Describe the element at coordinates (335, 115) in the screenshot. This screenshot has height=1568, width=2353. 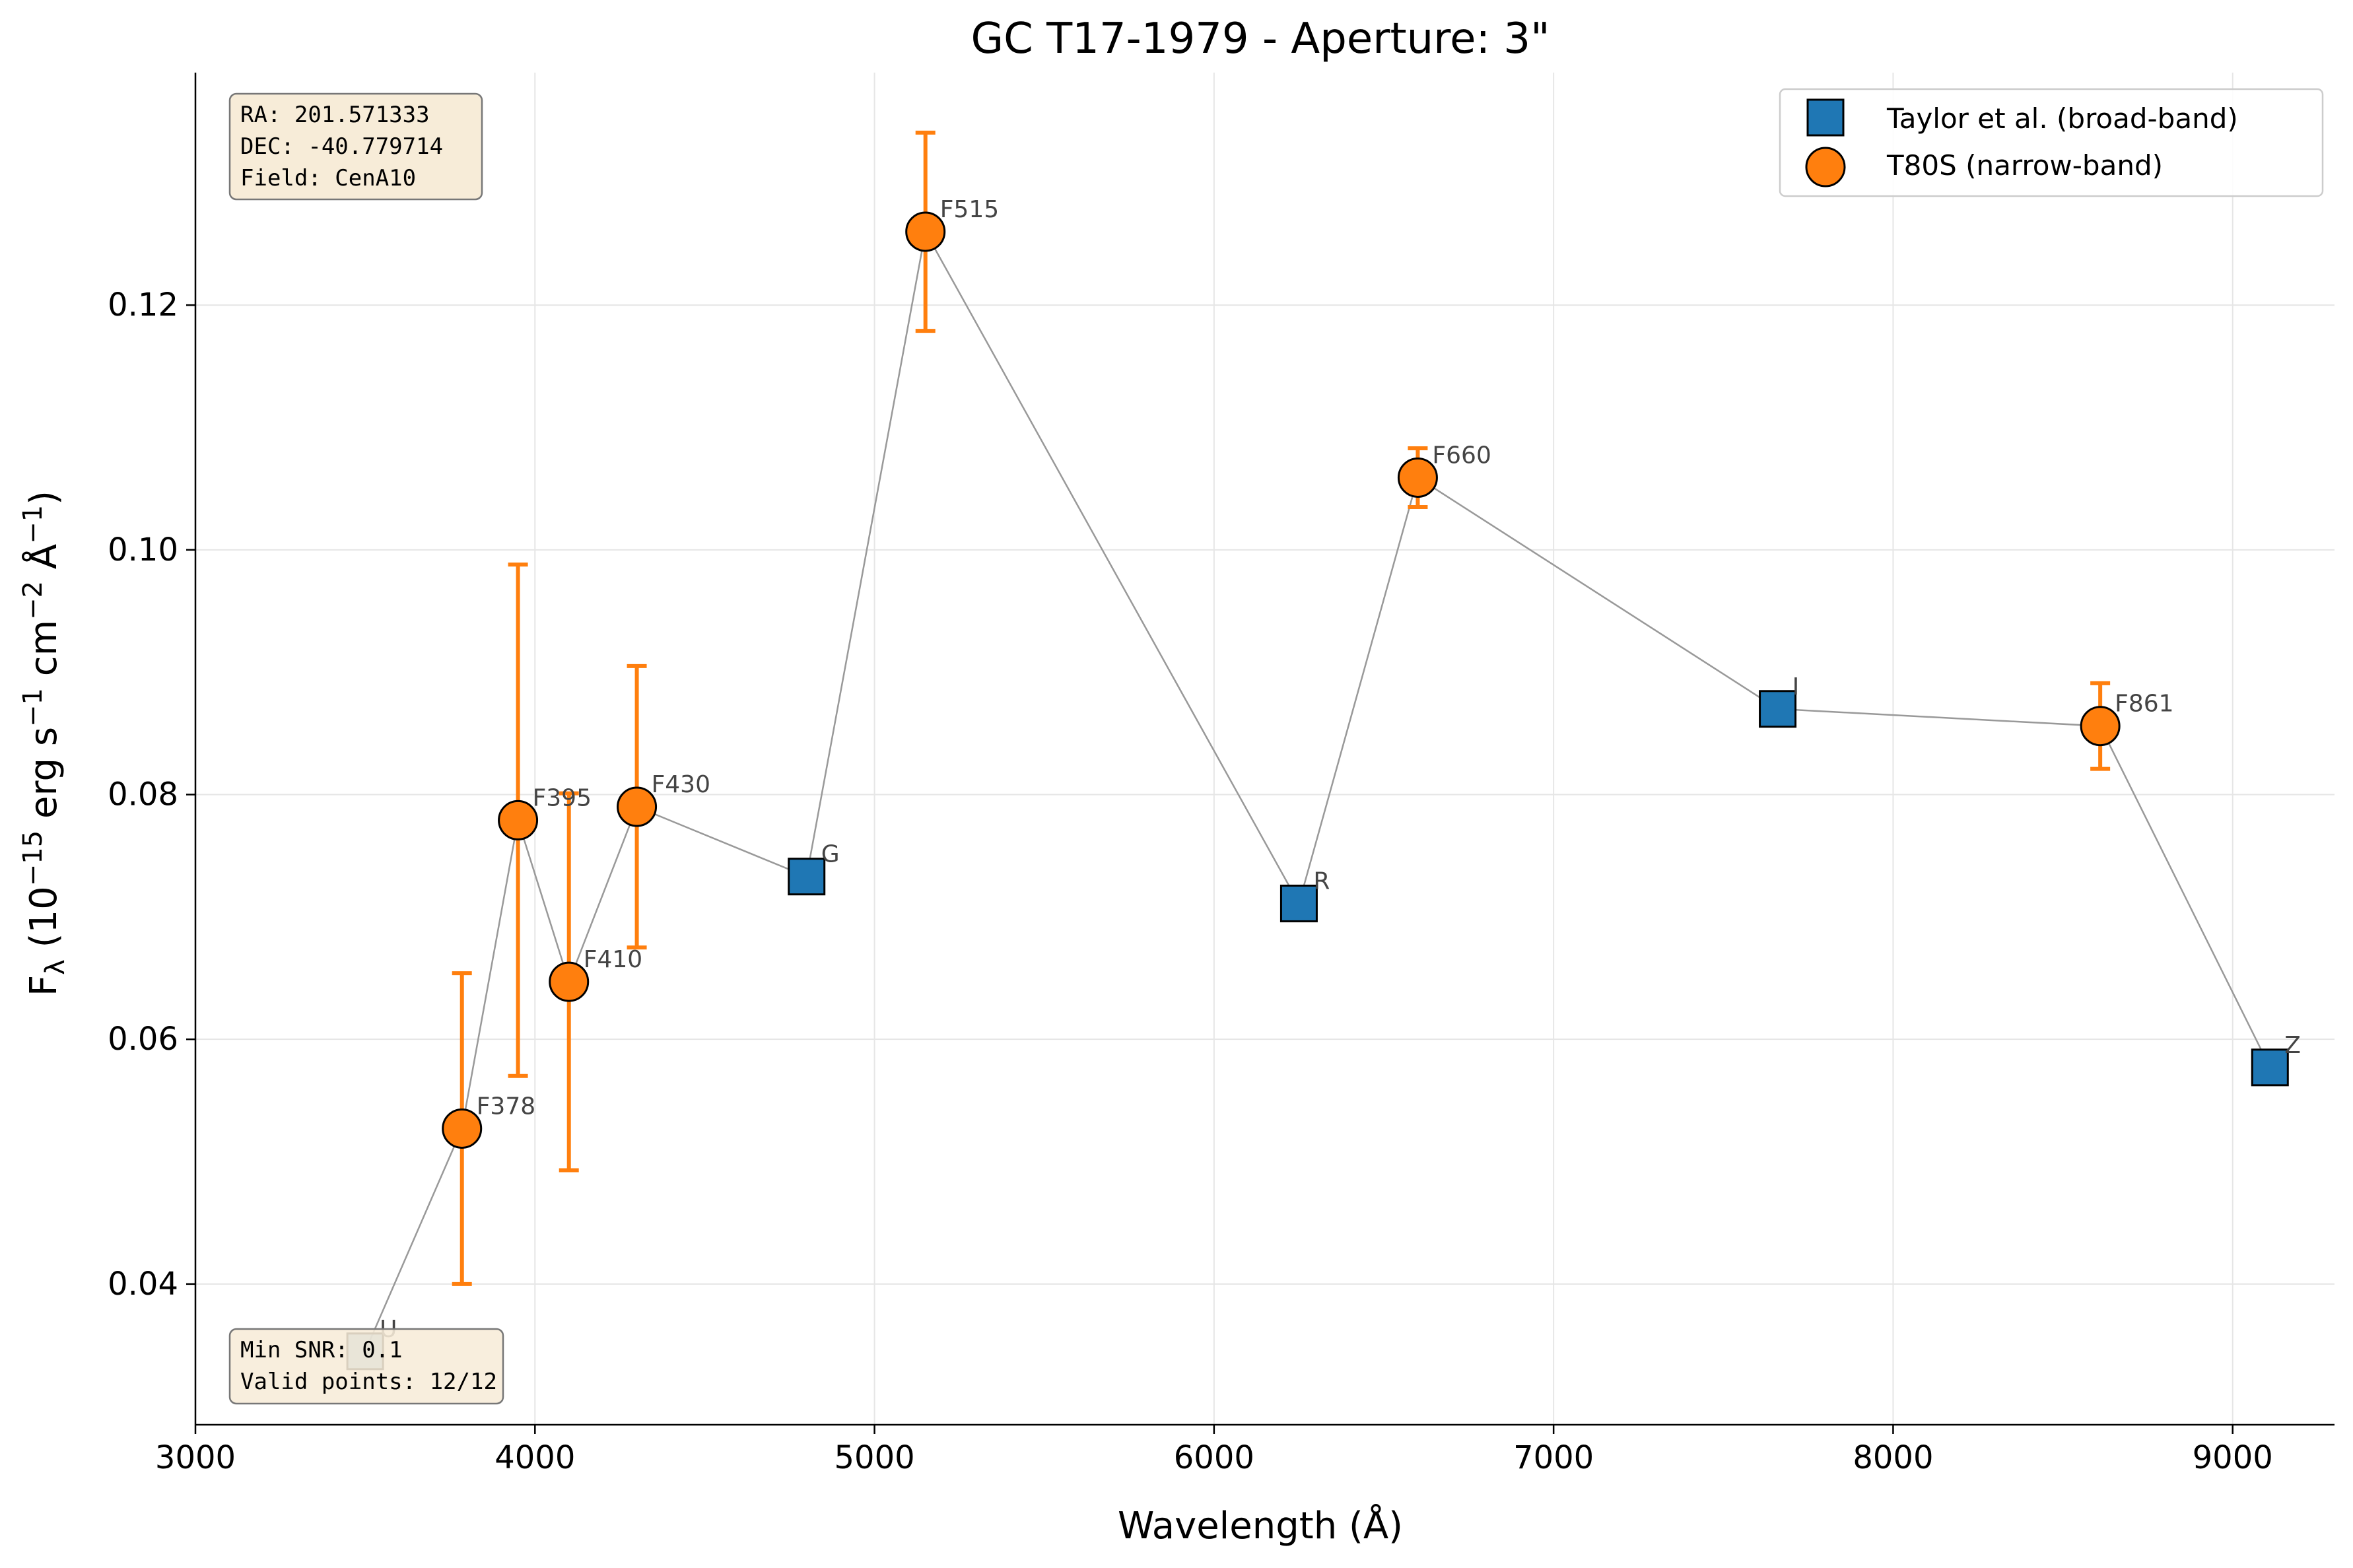
I see `info-ra: RA: 201.571333` at that location.